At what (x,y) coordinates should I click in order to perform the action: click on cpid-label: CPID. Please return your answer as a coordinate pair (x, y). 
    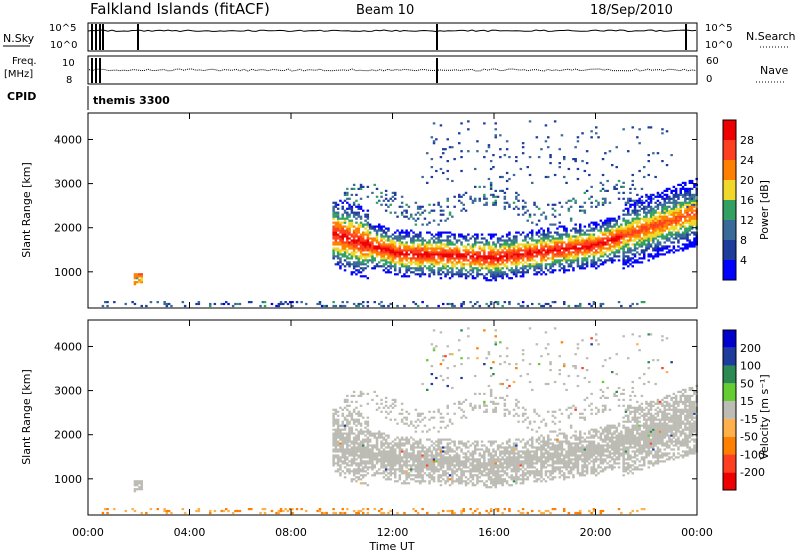
    Looking at the image, I should click on (21, 96).